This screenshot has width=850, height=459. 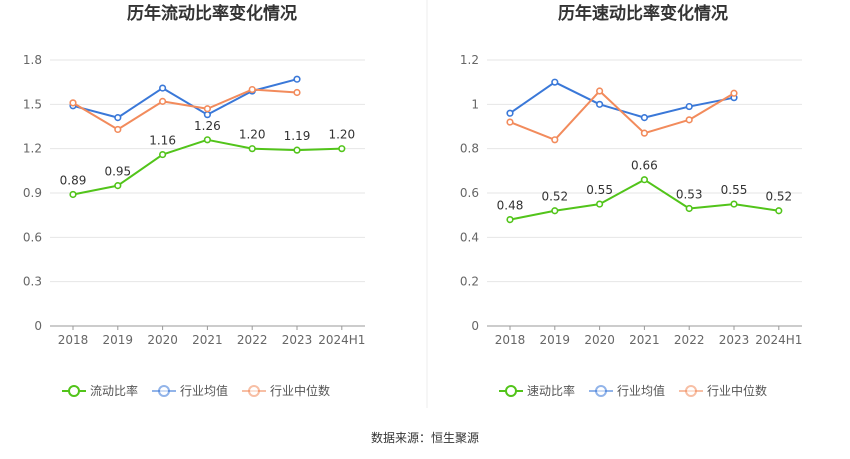 What do you see at coordinates (32, 193) in the screenshot?
I see `y-tick-label: 0.9` at bounding box center [32, 193].